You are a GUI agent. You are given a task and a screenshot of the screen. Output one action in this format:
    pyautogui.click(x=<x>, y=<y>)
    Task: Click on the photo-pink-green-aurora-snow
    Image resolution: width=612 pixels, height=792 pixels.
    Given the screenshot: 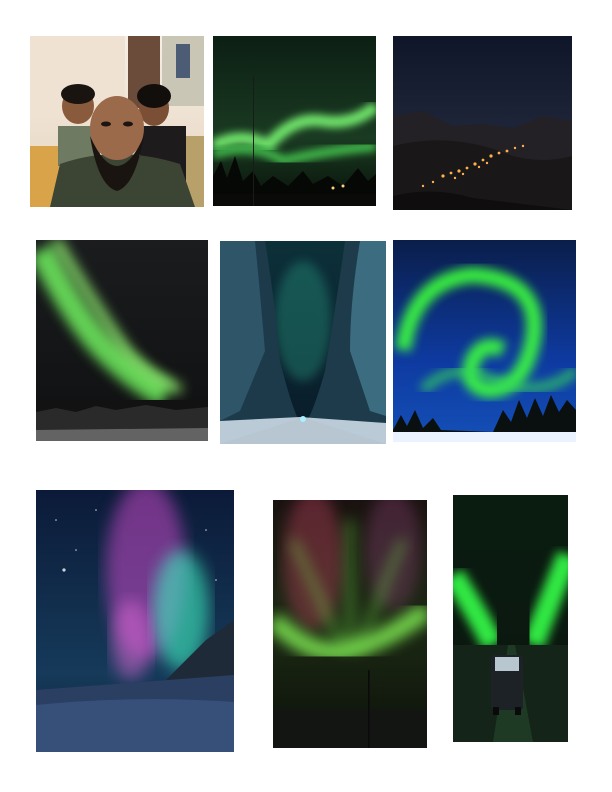 What is the action you would take?
    pyautogui.click(x=135, y=621)
    